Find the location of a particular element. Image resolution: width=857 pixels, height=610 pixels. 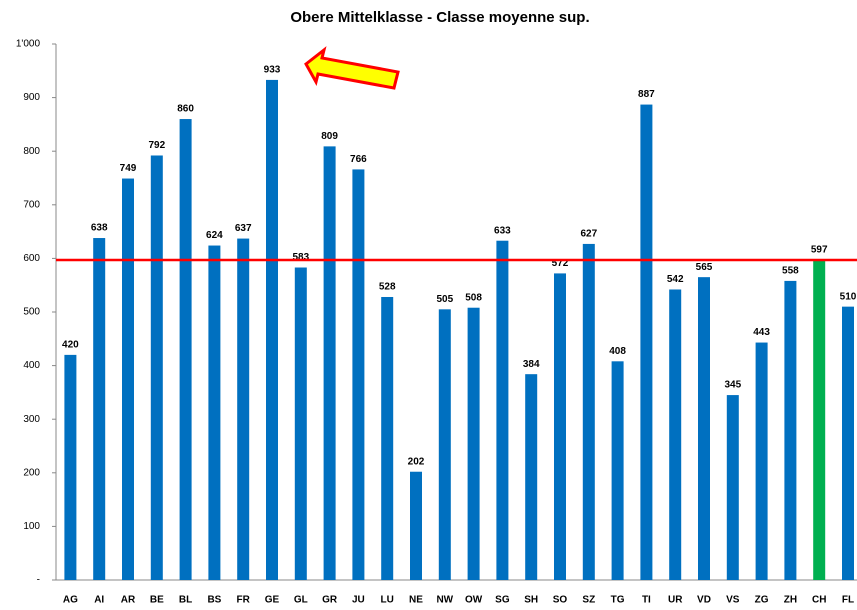

x-tick-label: BE is located at coordinates (157, 600).